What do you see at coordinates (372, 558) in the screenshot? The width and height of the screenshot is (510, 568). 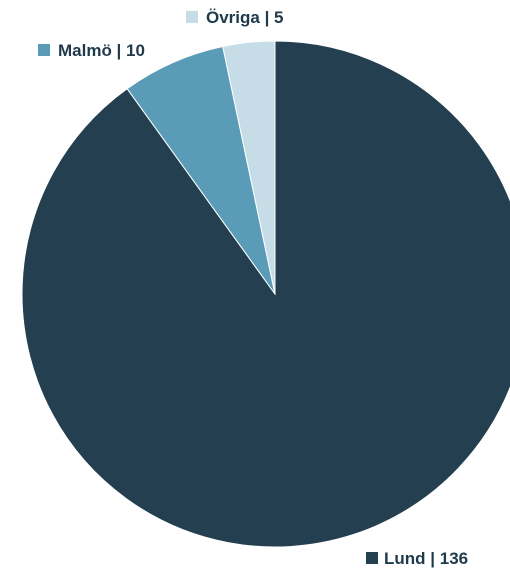 I see `legend-swatch-lund` at bounding box center [372, 558].